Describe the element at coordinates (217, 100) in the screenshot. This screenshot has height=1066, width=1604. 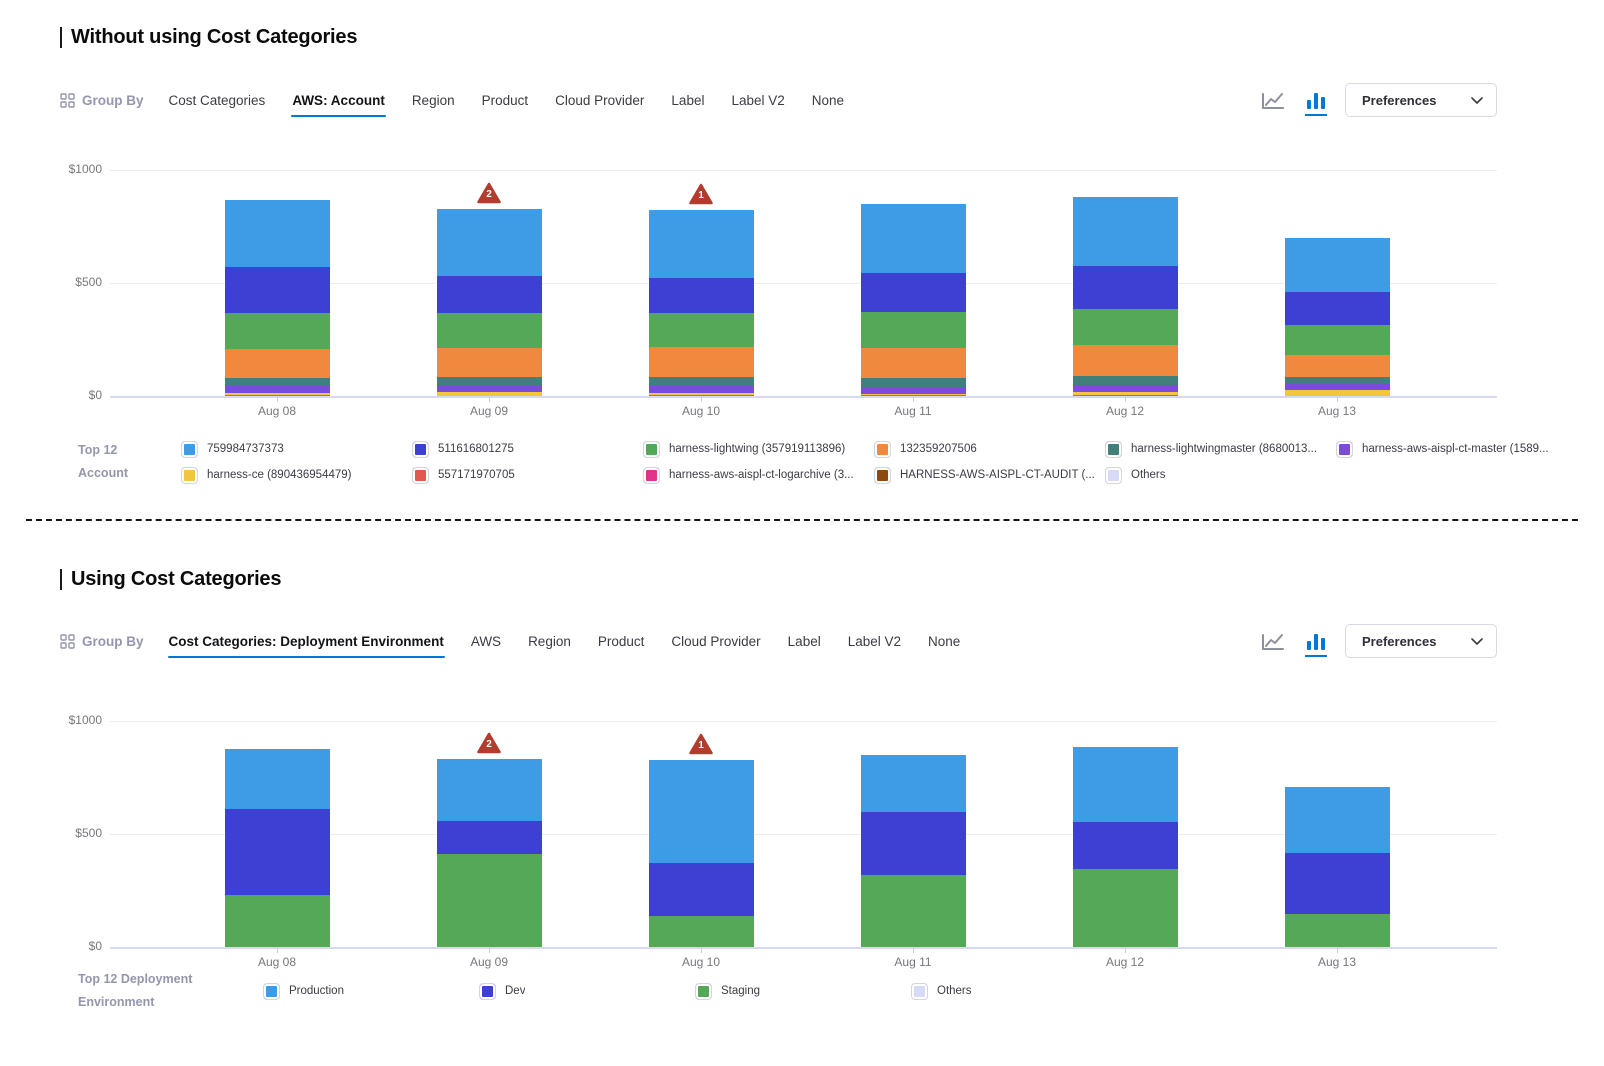
I see `tab-cost-categories: Cost Categories` at that location.